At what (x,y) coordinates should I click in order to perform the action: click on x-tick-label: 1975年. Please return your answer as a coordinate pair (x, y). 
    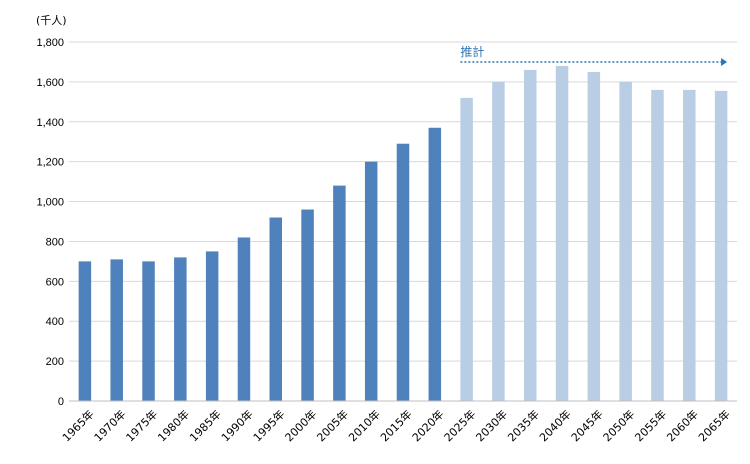
    Looking at the image, I should click on (141, 425).